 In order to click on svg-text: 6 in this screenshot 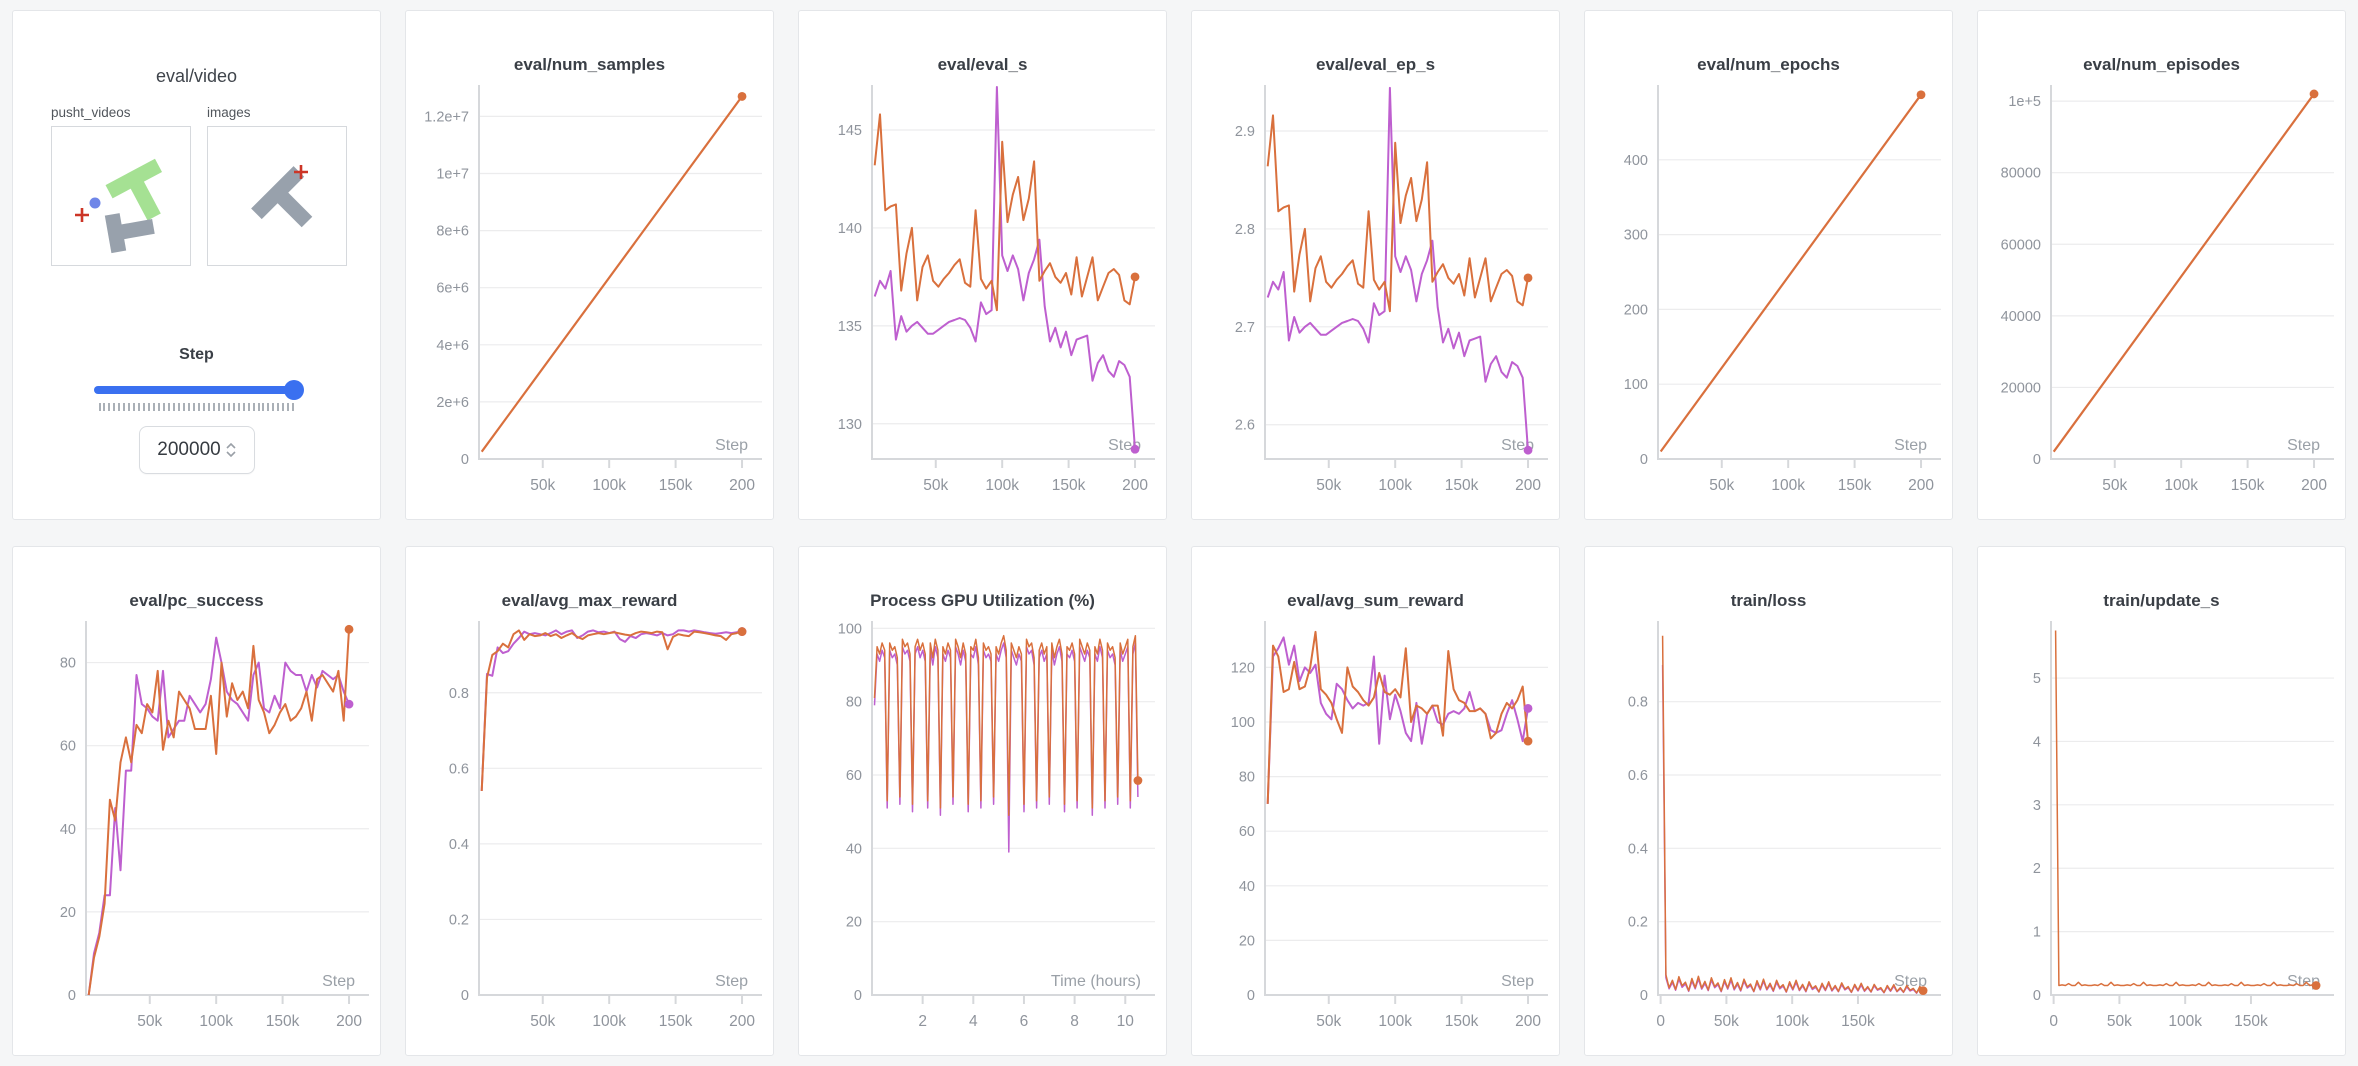, I will do `click(1024, 1021)`.